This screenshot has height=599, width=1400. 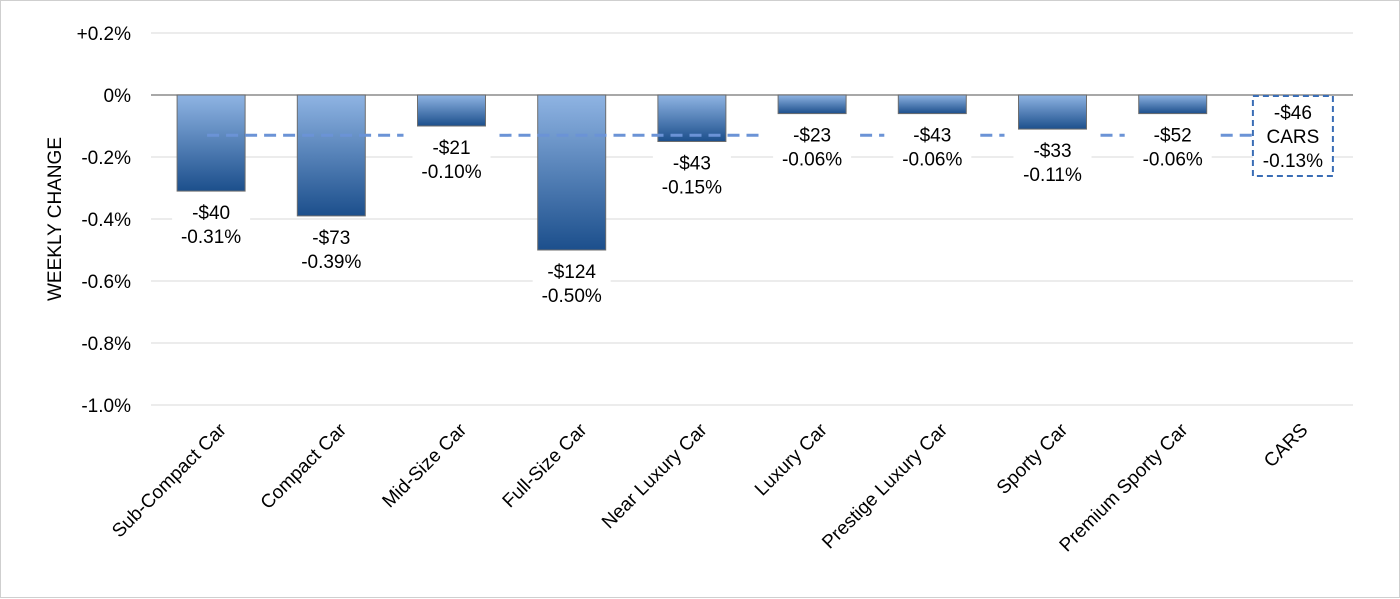 What do you see at coordinates (1286, 446) in the screenshot?
I see `x-category-label: CARS` at bounding box center [1286, 446].